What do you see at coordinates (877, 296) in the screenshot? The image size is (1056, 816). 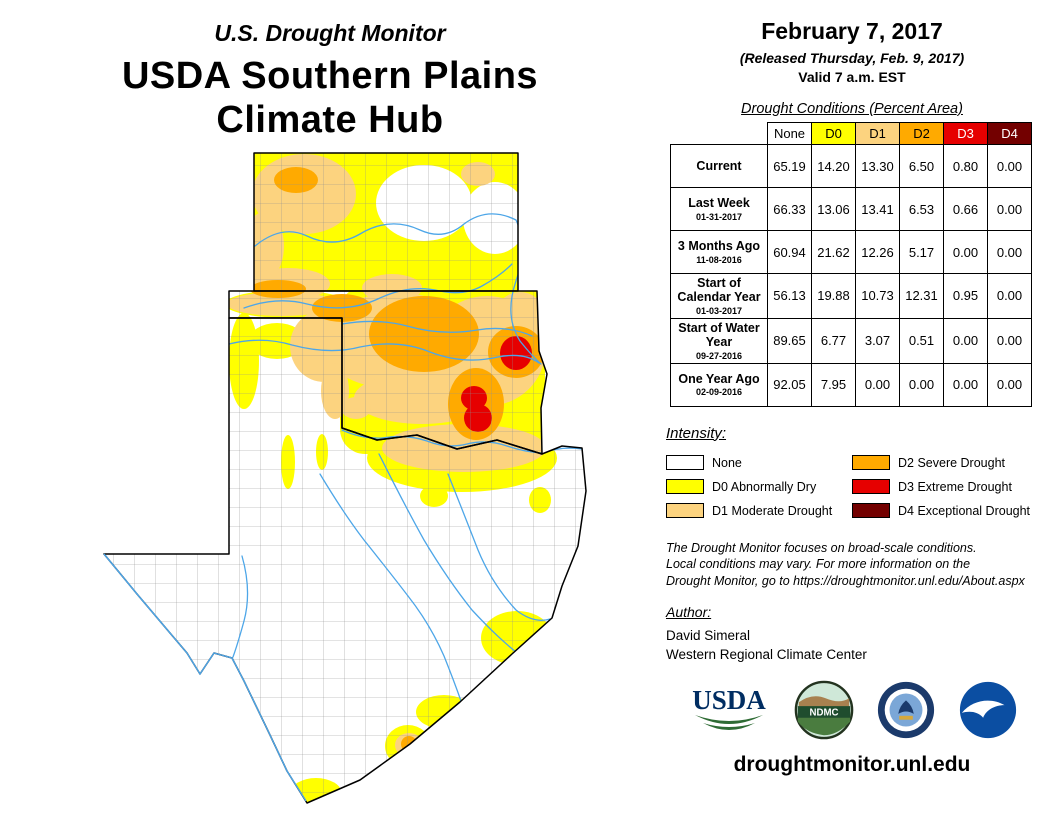 I see `cell-value: 10.73` at bounding box center [877, 296].